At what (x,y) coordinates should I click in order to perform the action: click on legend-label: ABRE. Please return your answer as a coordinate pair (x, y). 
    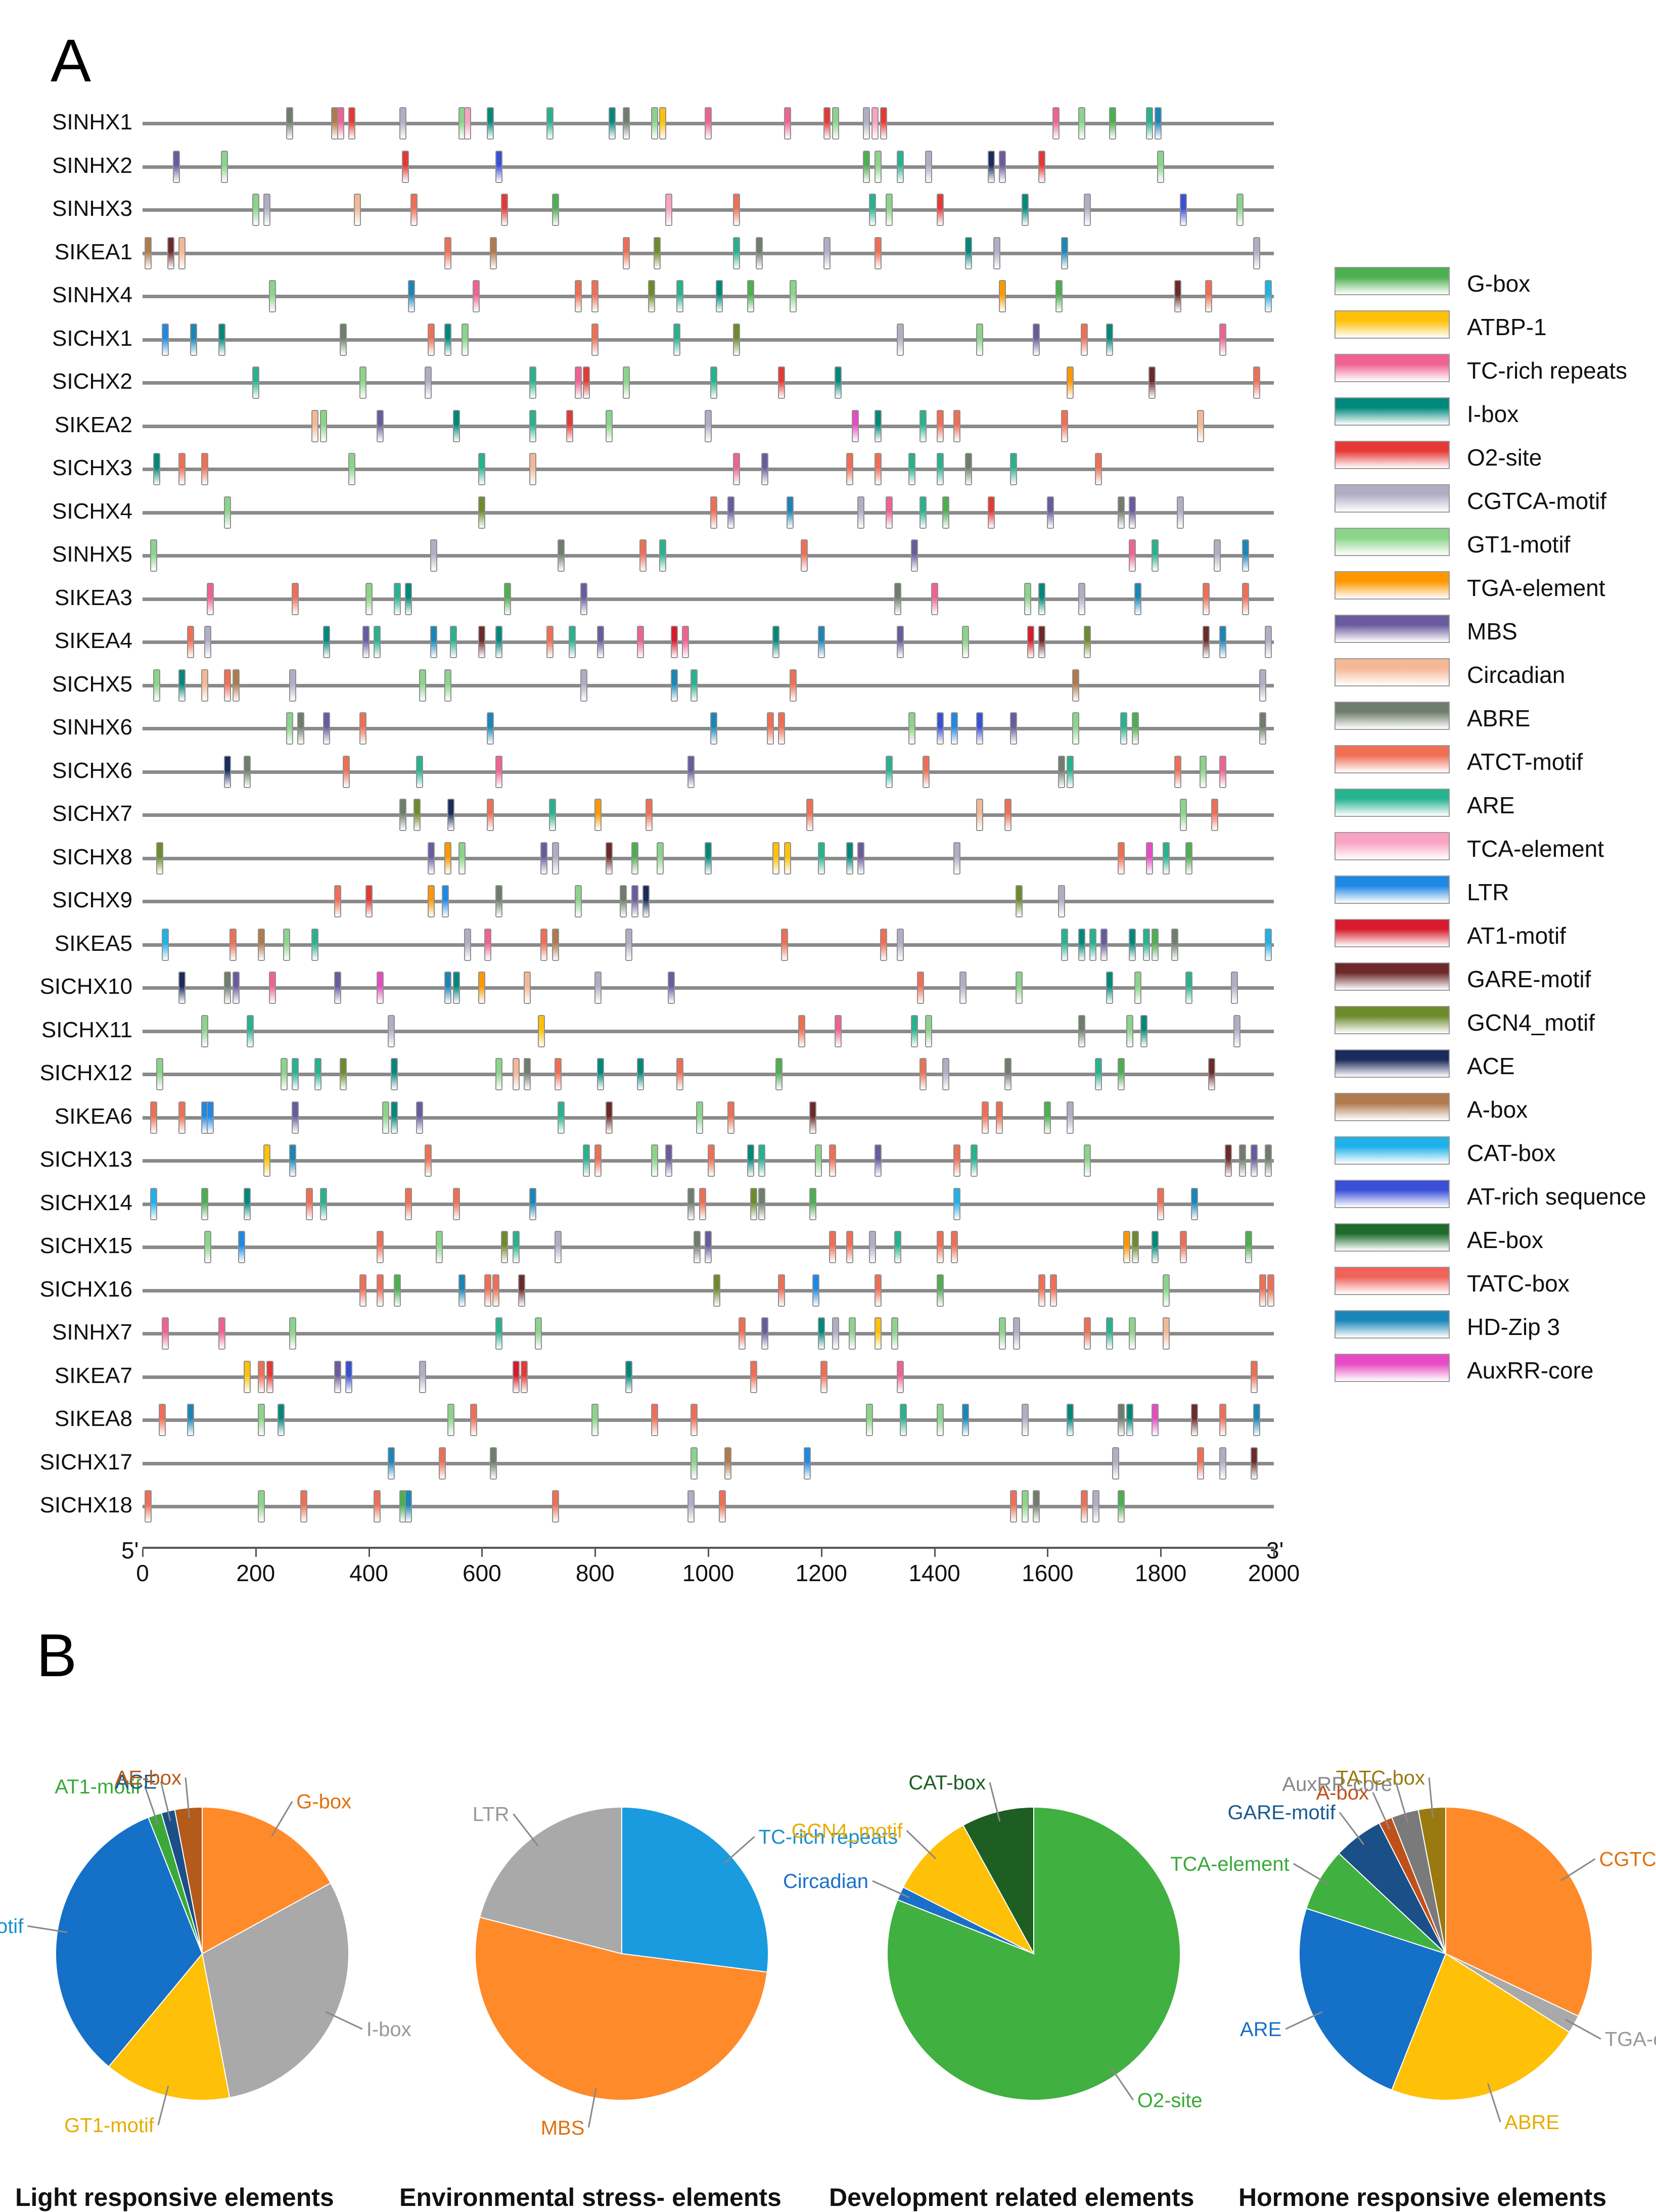
    Looking at the image, I should click on (1499, 718).